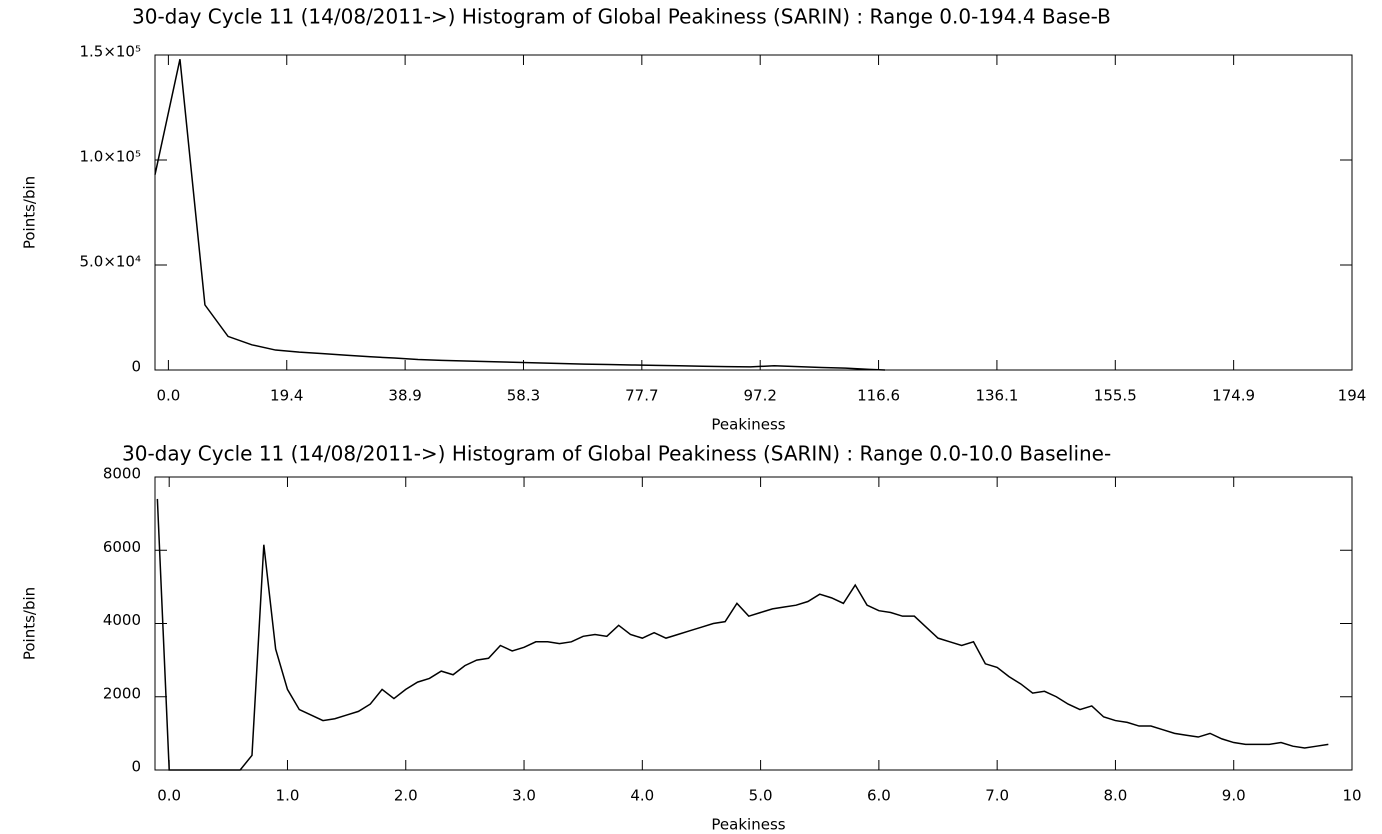 The image size is (1382, 834). Describe the element at coordinates (878, 396) in the screenshot. I see `x-tick-label: 116.6` at that location.